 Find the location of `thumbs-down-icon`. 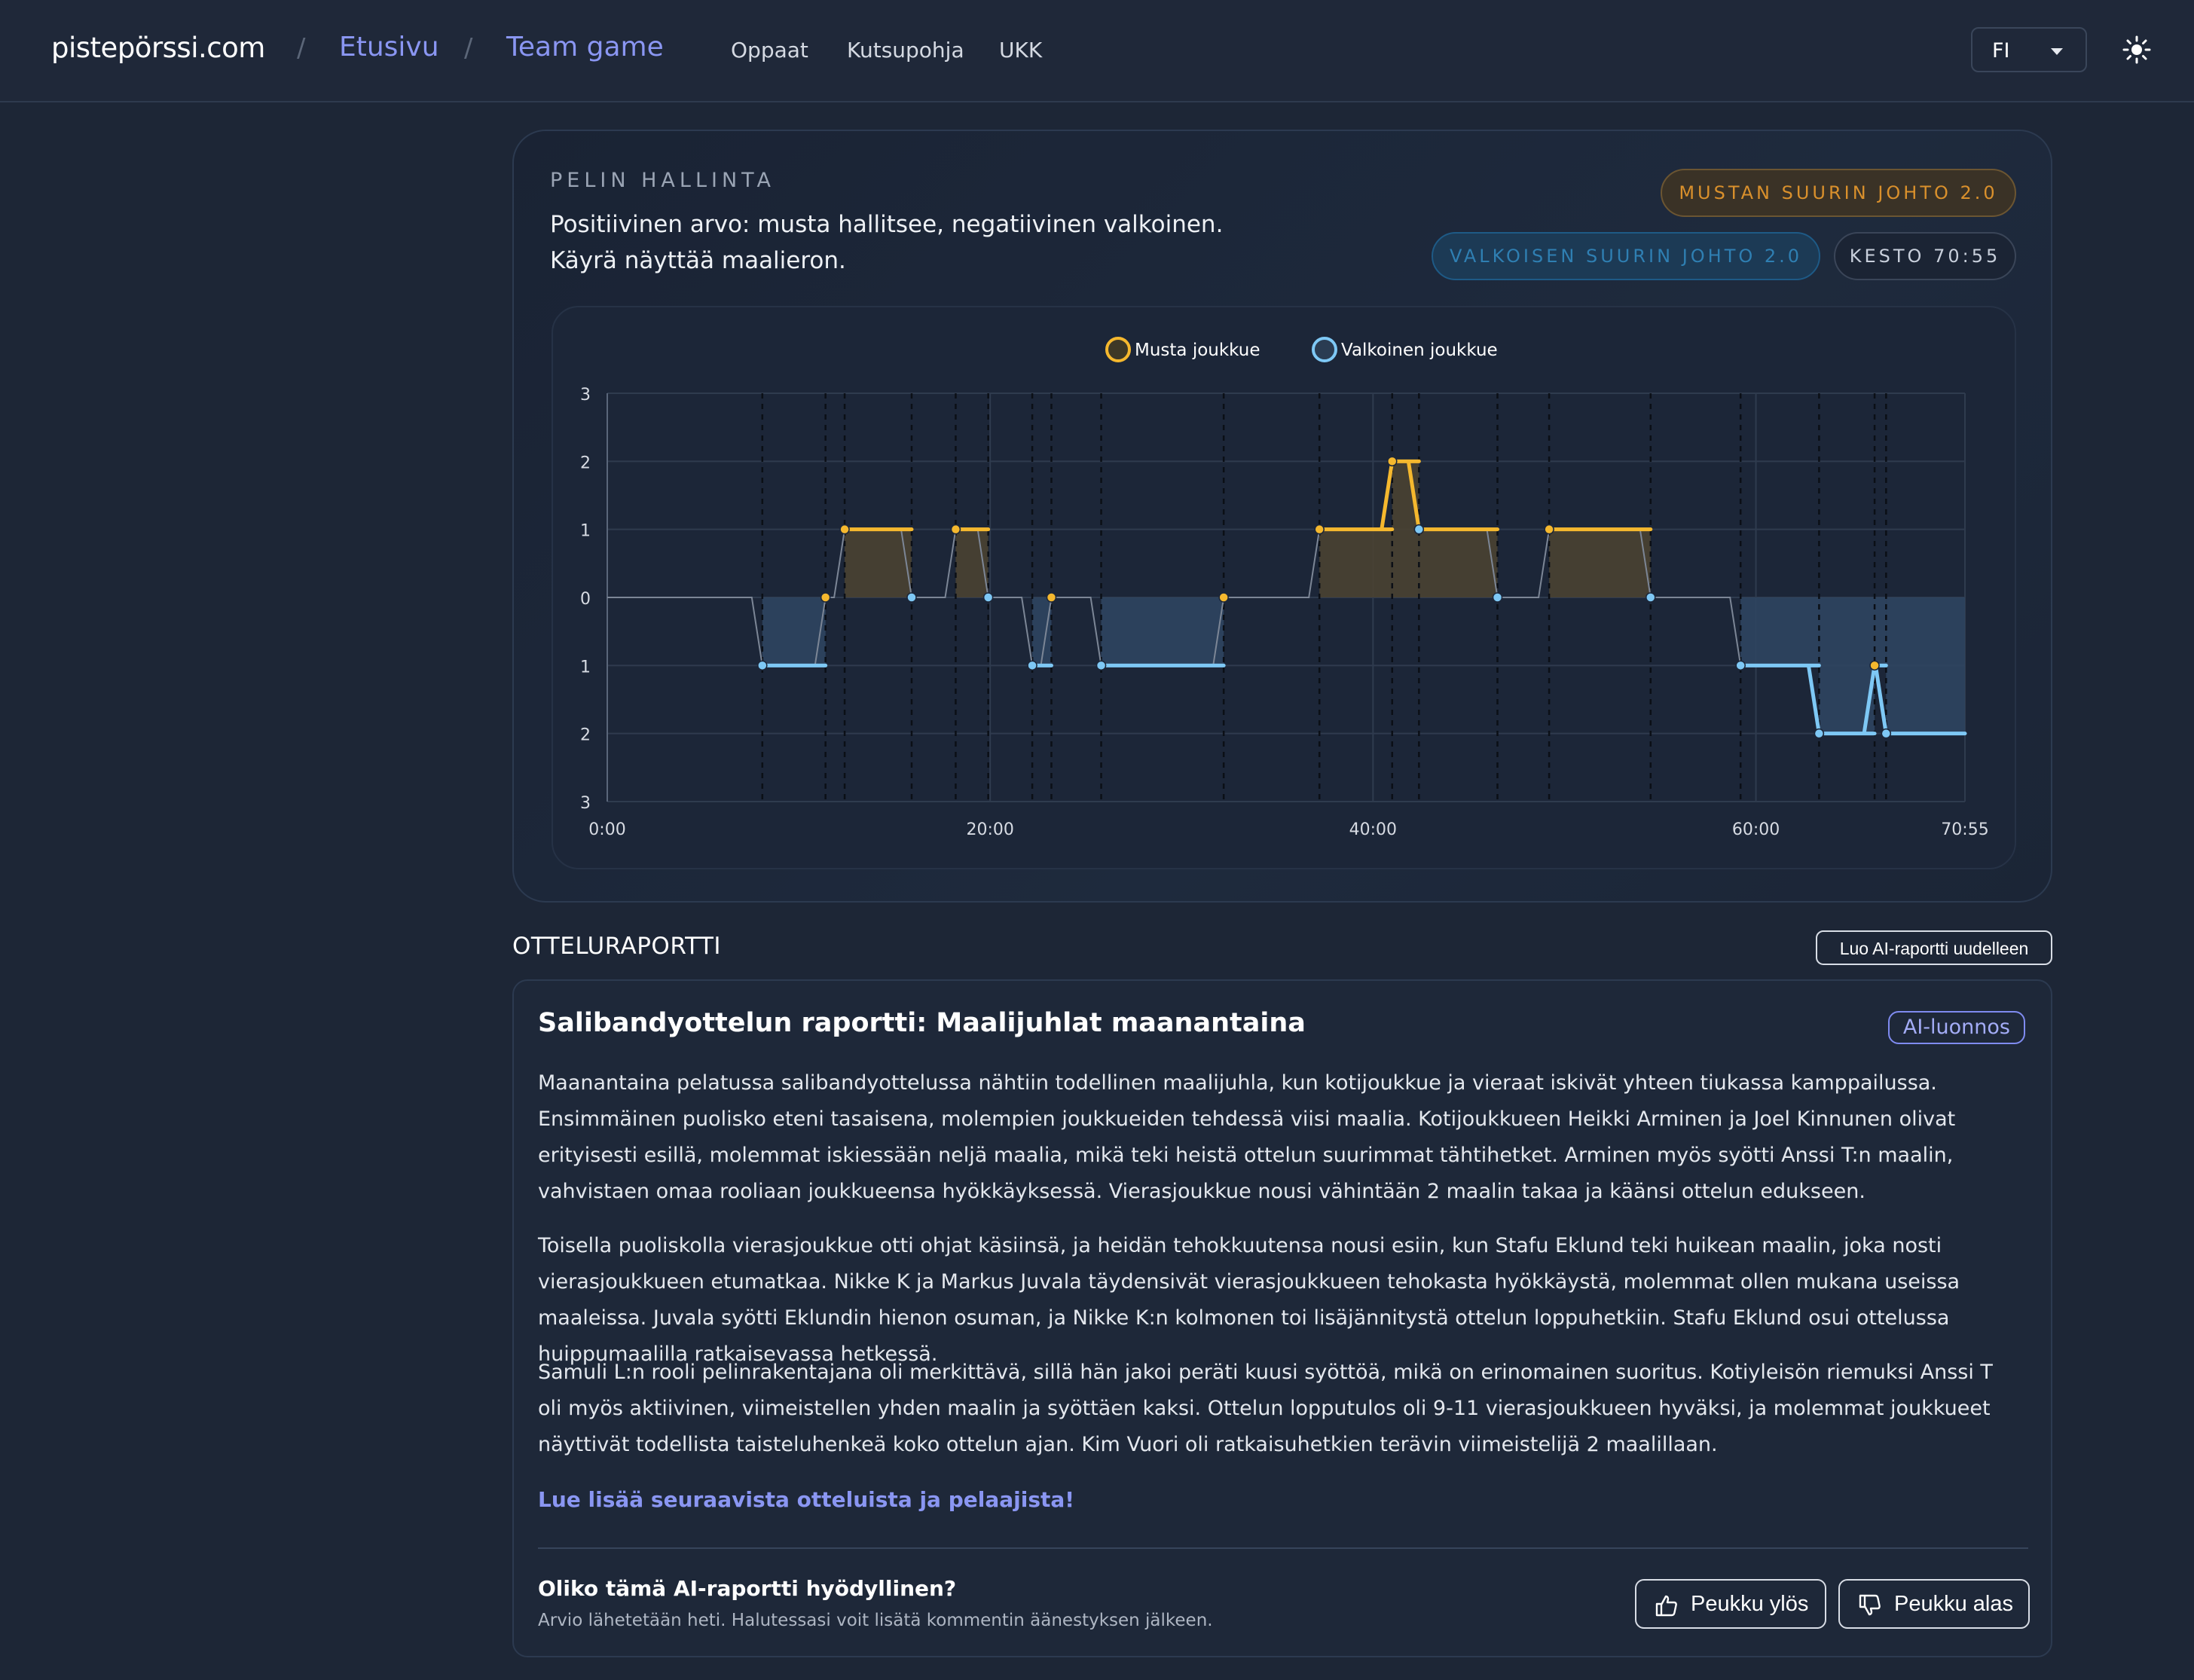

thumbs-down-icon is located at coordinates (1870, 1605).